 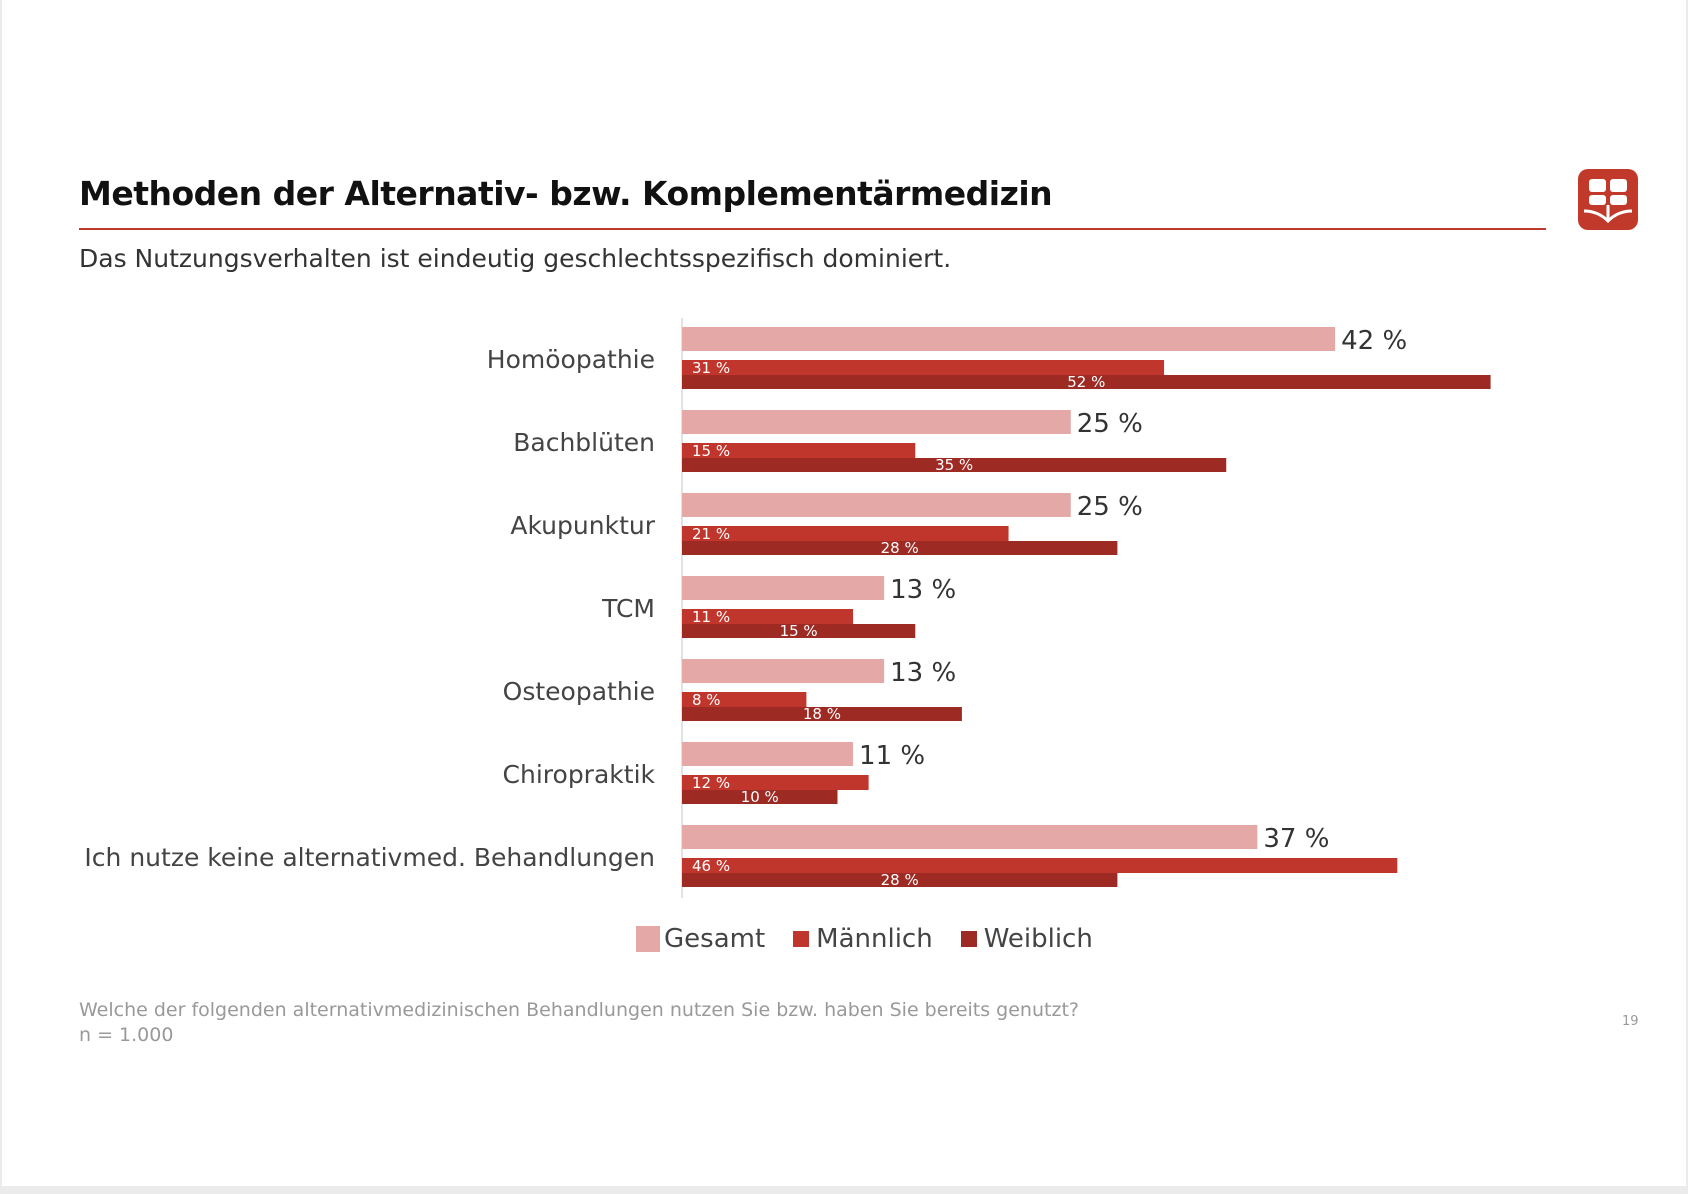 What do you see at coordinates (1608, 199) in the screenshot?
I see `brand-logo-icon` at bounding box center [1608, 199].